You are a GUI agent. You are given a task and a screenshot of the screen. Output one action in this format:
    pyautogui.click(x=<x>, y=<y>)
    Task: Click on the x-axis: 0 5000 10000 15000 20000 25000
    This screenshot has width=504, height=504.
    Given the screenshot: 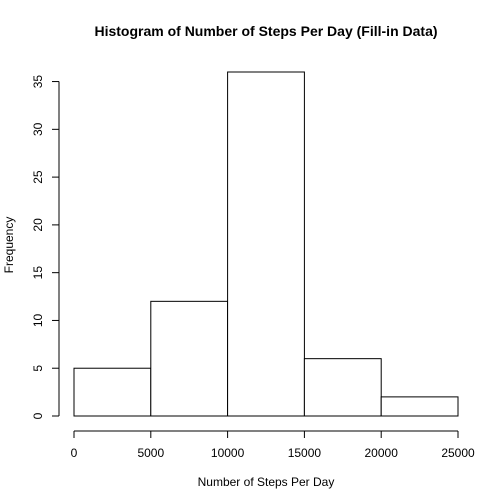 What is the action you would take?
    pyautogui.click(x=273, y=445)
    